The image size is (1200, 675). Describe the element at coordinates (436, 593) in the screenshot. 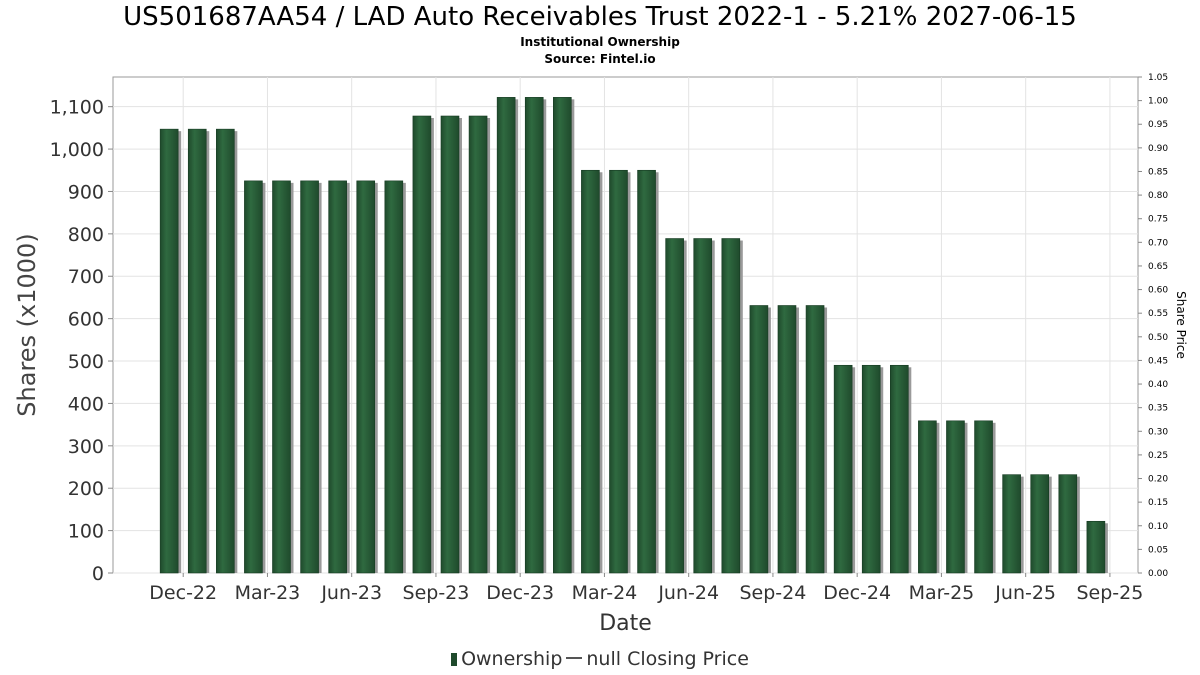

I see `x-tick-label: Sep-23` at that location.